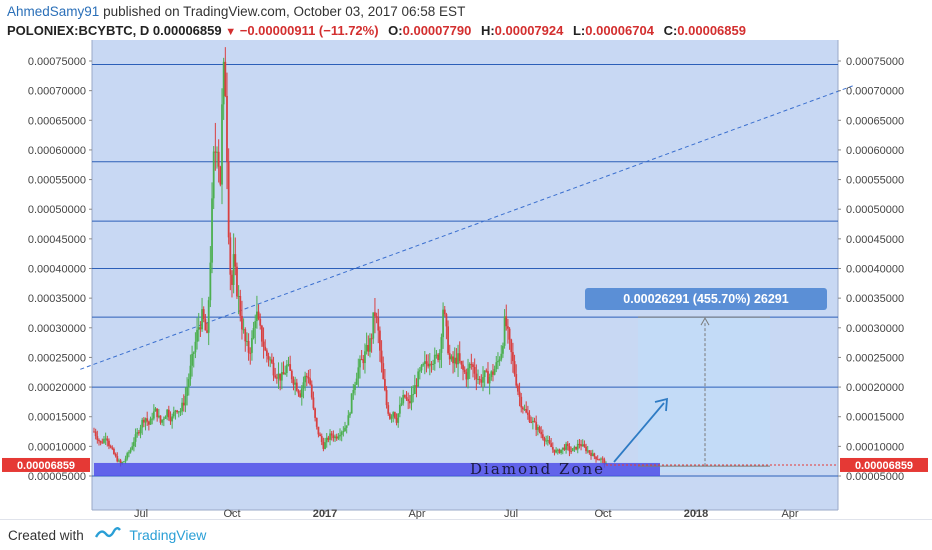 The image size is (932, 550). I want to click on x-tick-label: Jul, so click(141, 514).